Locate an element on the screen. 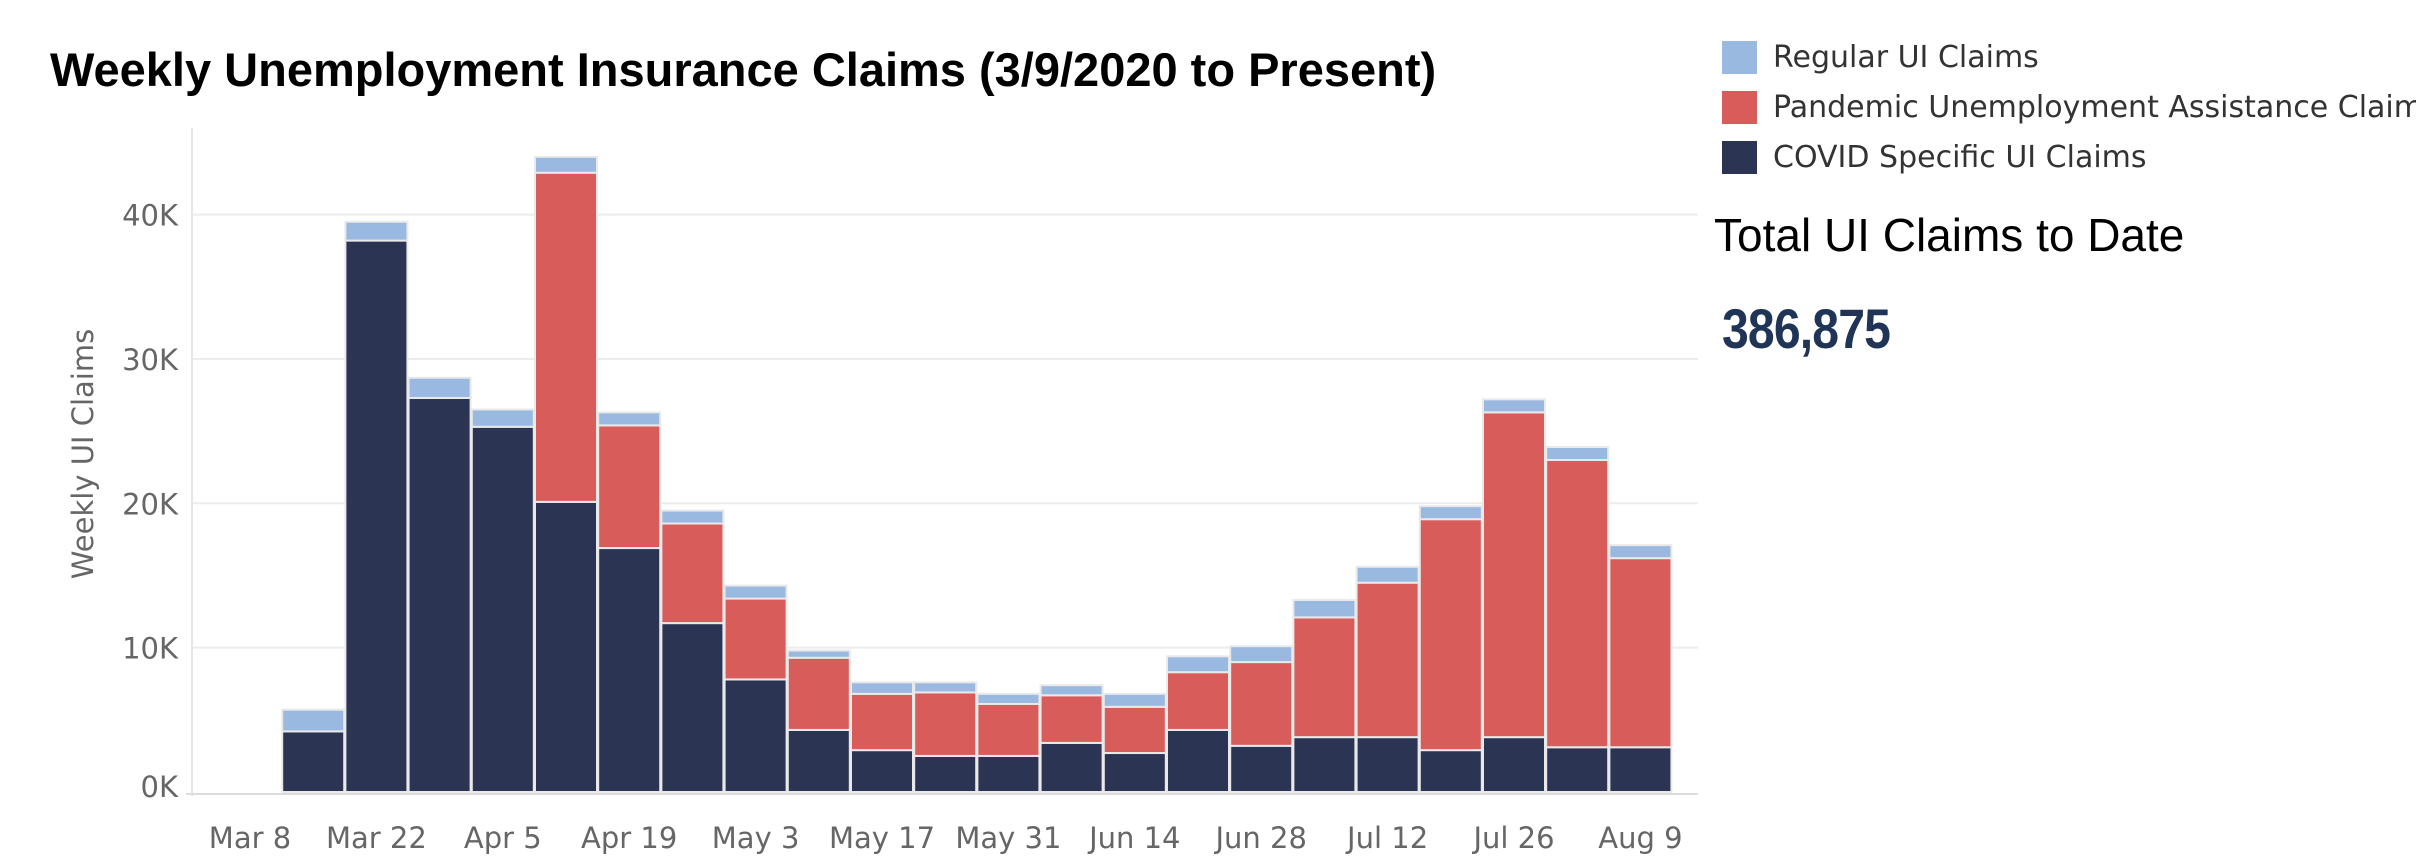 The image size is (2416, 862). x-tick-label: Mar 8 is located at coordinates (250, 838).